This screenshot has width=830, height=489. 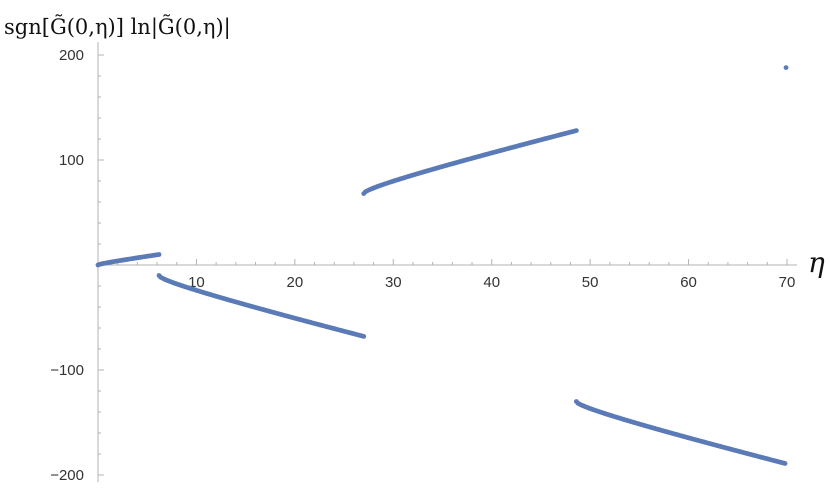 I want to click on x-axis-label: η, so click(x=816, y=262).